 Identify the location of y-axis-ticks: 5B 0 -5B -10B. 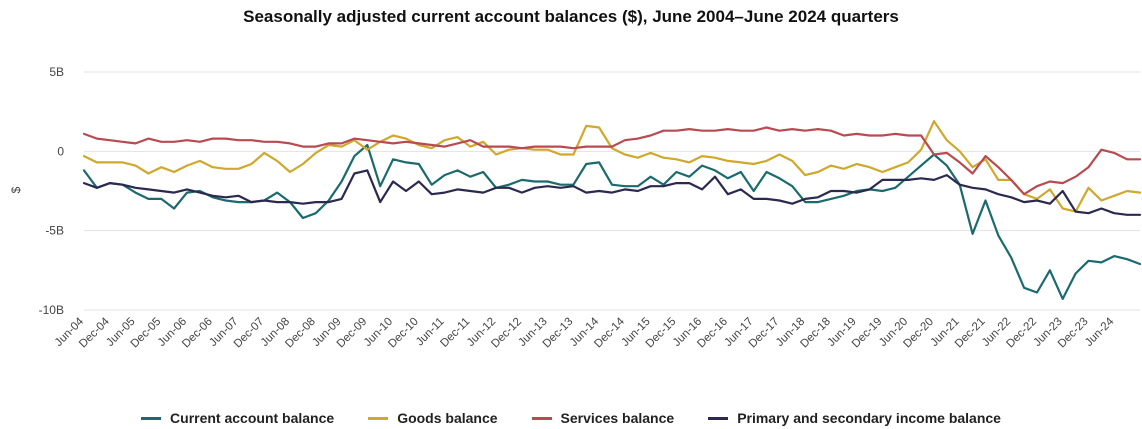
(52, 191).